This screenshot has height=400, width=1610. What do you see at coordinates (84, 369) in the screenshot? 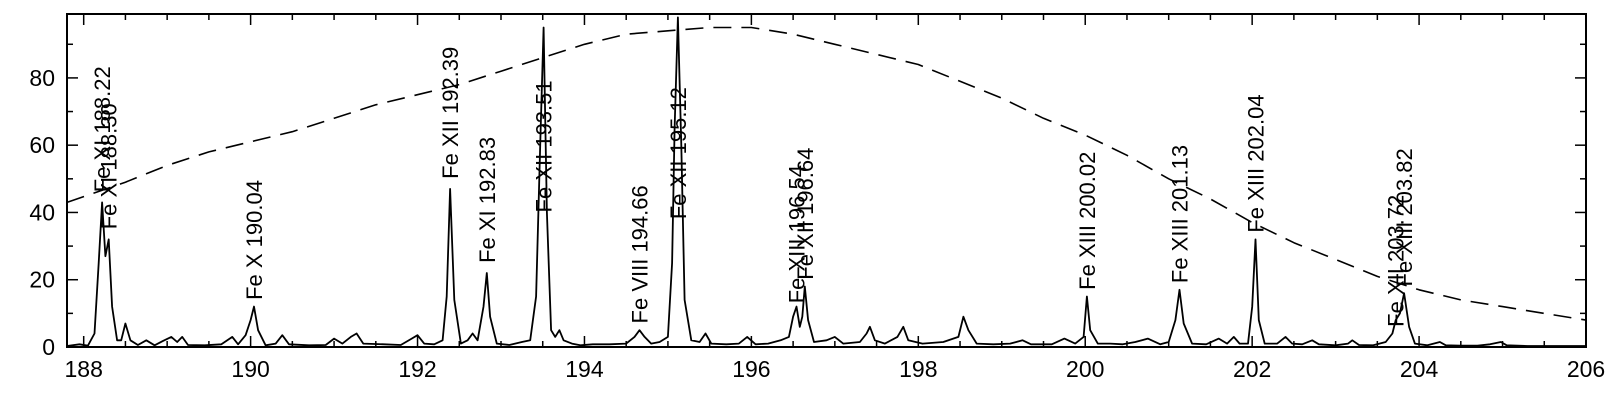
I see `x-tick-label: 188` at bounding box center [84, 369].